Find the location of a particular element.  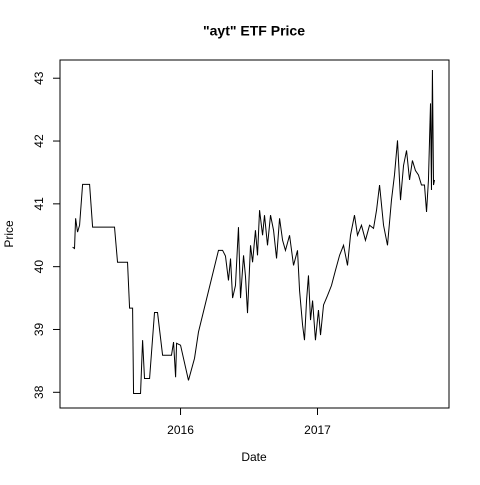

x-tick-label: 2017 is located at coordinates (317, 430).